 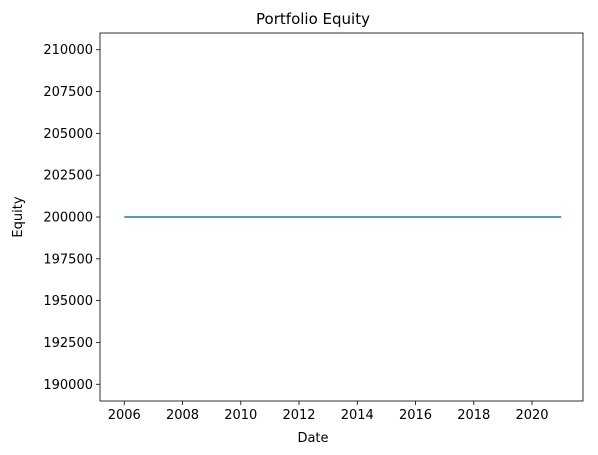 What do you see at coordinates (68, 301) in the screenshot?
I see `y-tick-label-2: 195000` at bounding box center [68, 301].